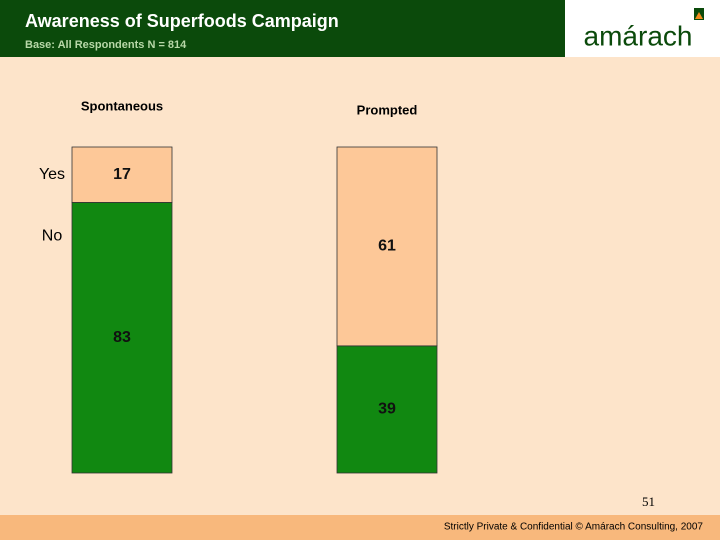 The width and height of the screenshot is (720, 540). I want to click on subtitle: Base: All Respondents N = 814, so click(106, 45).